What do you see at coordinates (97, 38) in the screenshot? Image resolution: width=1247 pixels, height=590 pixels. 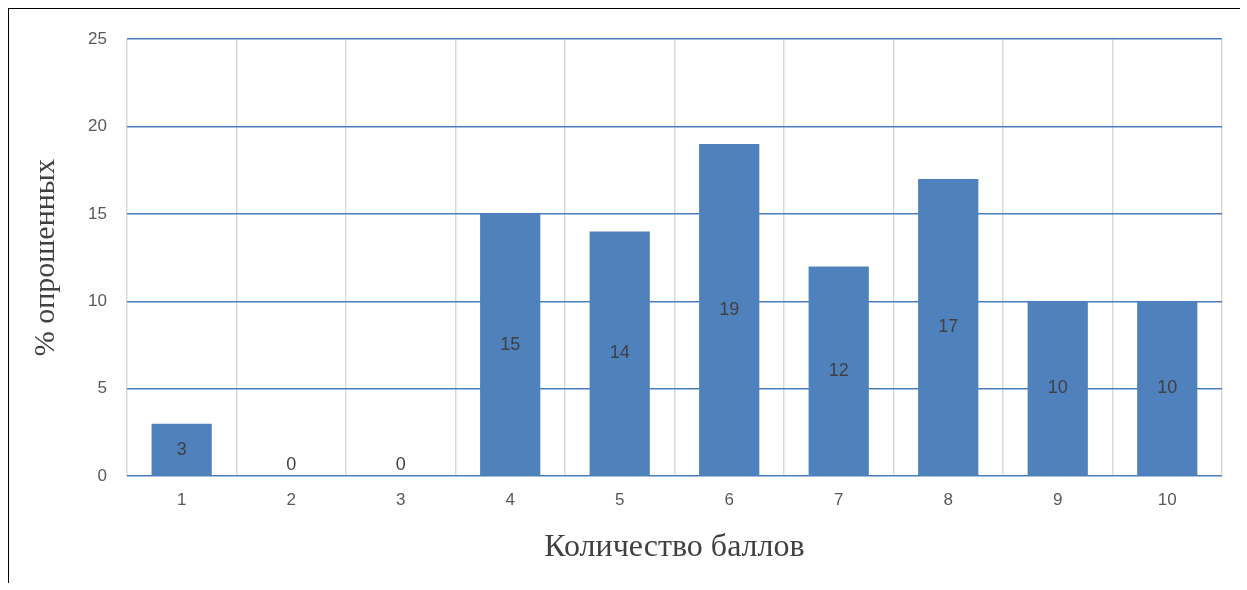 I see `y-tick-label: 25` at bounding box center [97, 38].